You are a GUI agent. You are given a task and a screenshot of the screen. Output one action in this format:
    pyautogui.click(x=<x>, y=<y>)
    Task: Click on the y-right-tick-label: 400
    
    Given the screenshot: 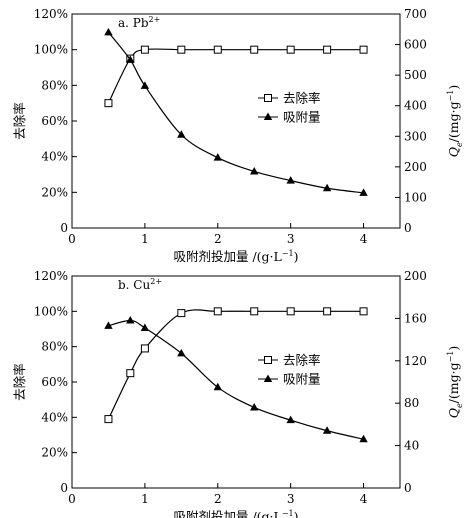 What is the action you would take?
    pyautogui.click(x=415, y=106)
    